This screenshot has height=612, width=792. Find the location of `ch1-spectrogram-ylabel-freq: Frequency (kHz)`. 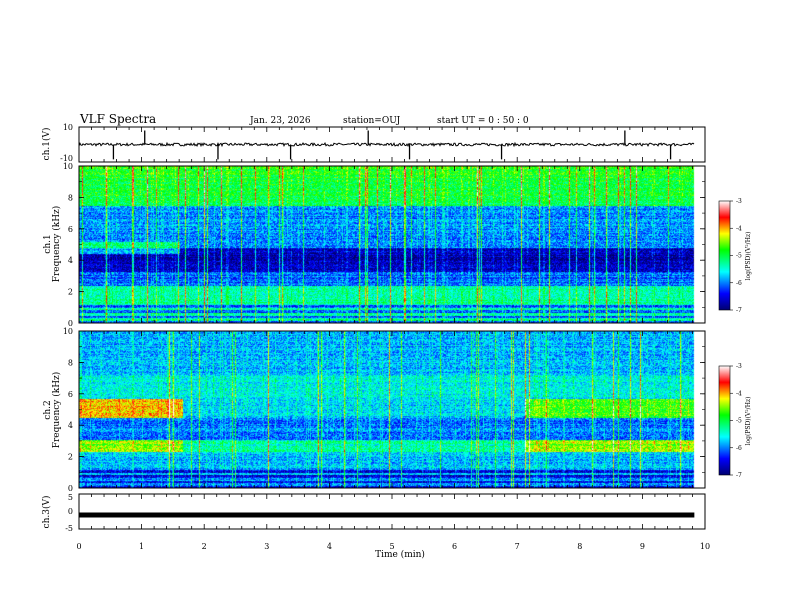

ch1-spectrogram-ylabel-freq: Frequency (kHz) is located at coordinates (56, 244).